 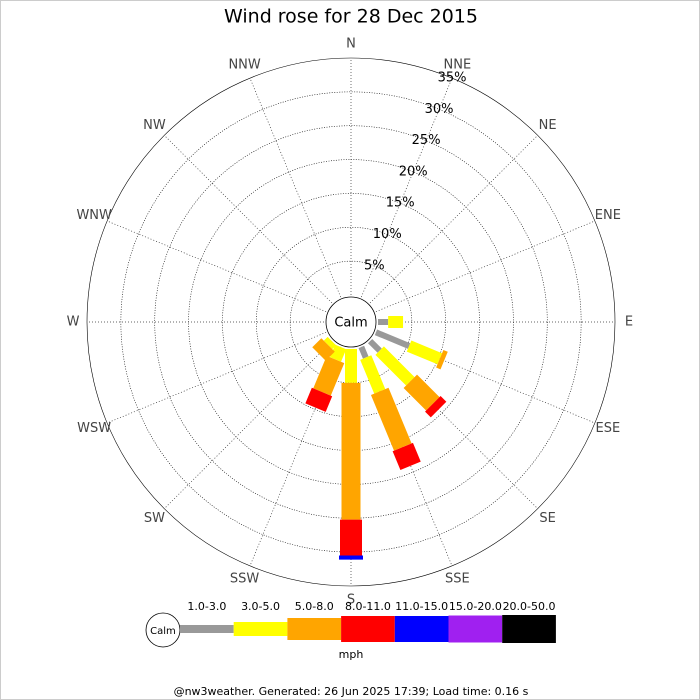 I want to click on direction-label: SSE, so click(x=457, y=578).